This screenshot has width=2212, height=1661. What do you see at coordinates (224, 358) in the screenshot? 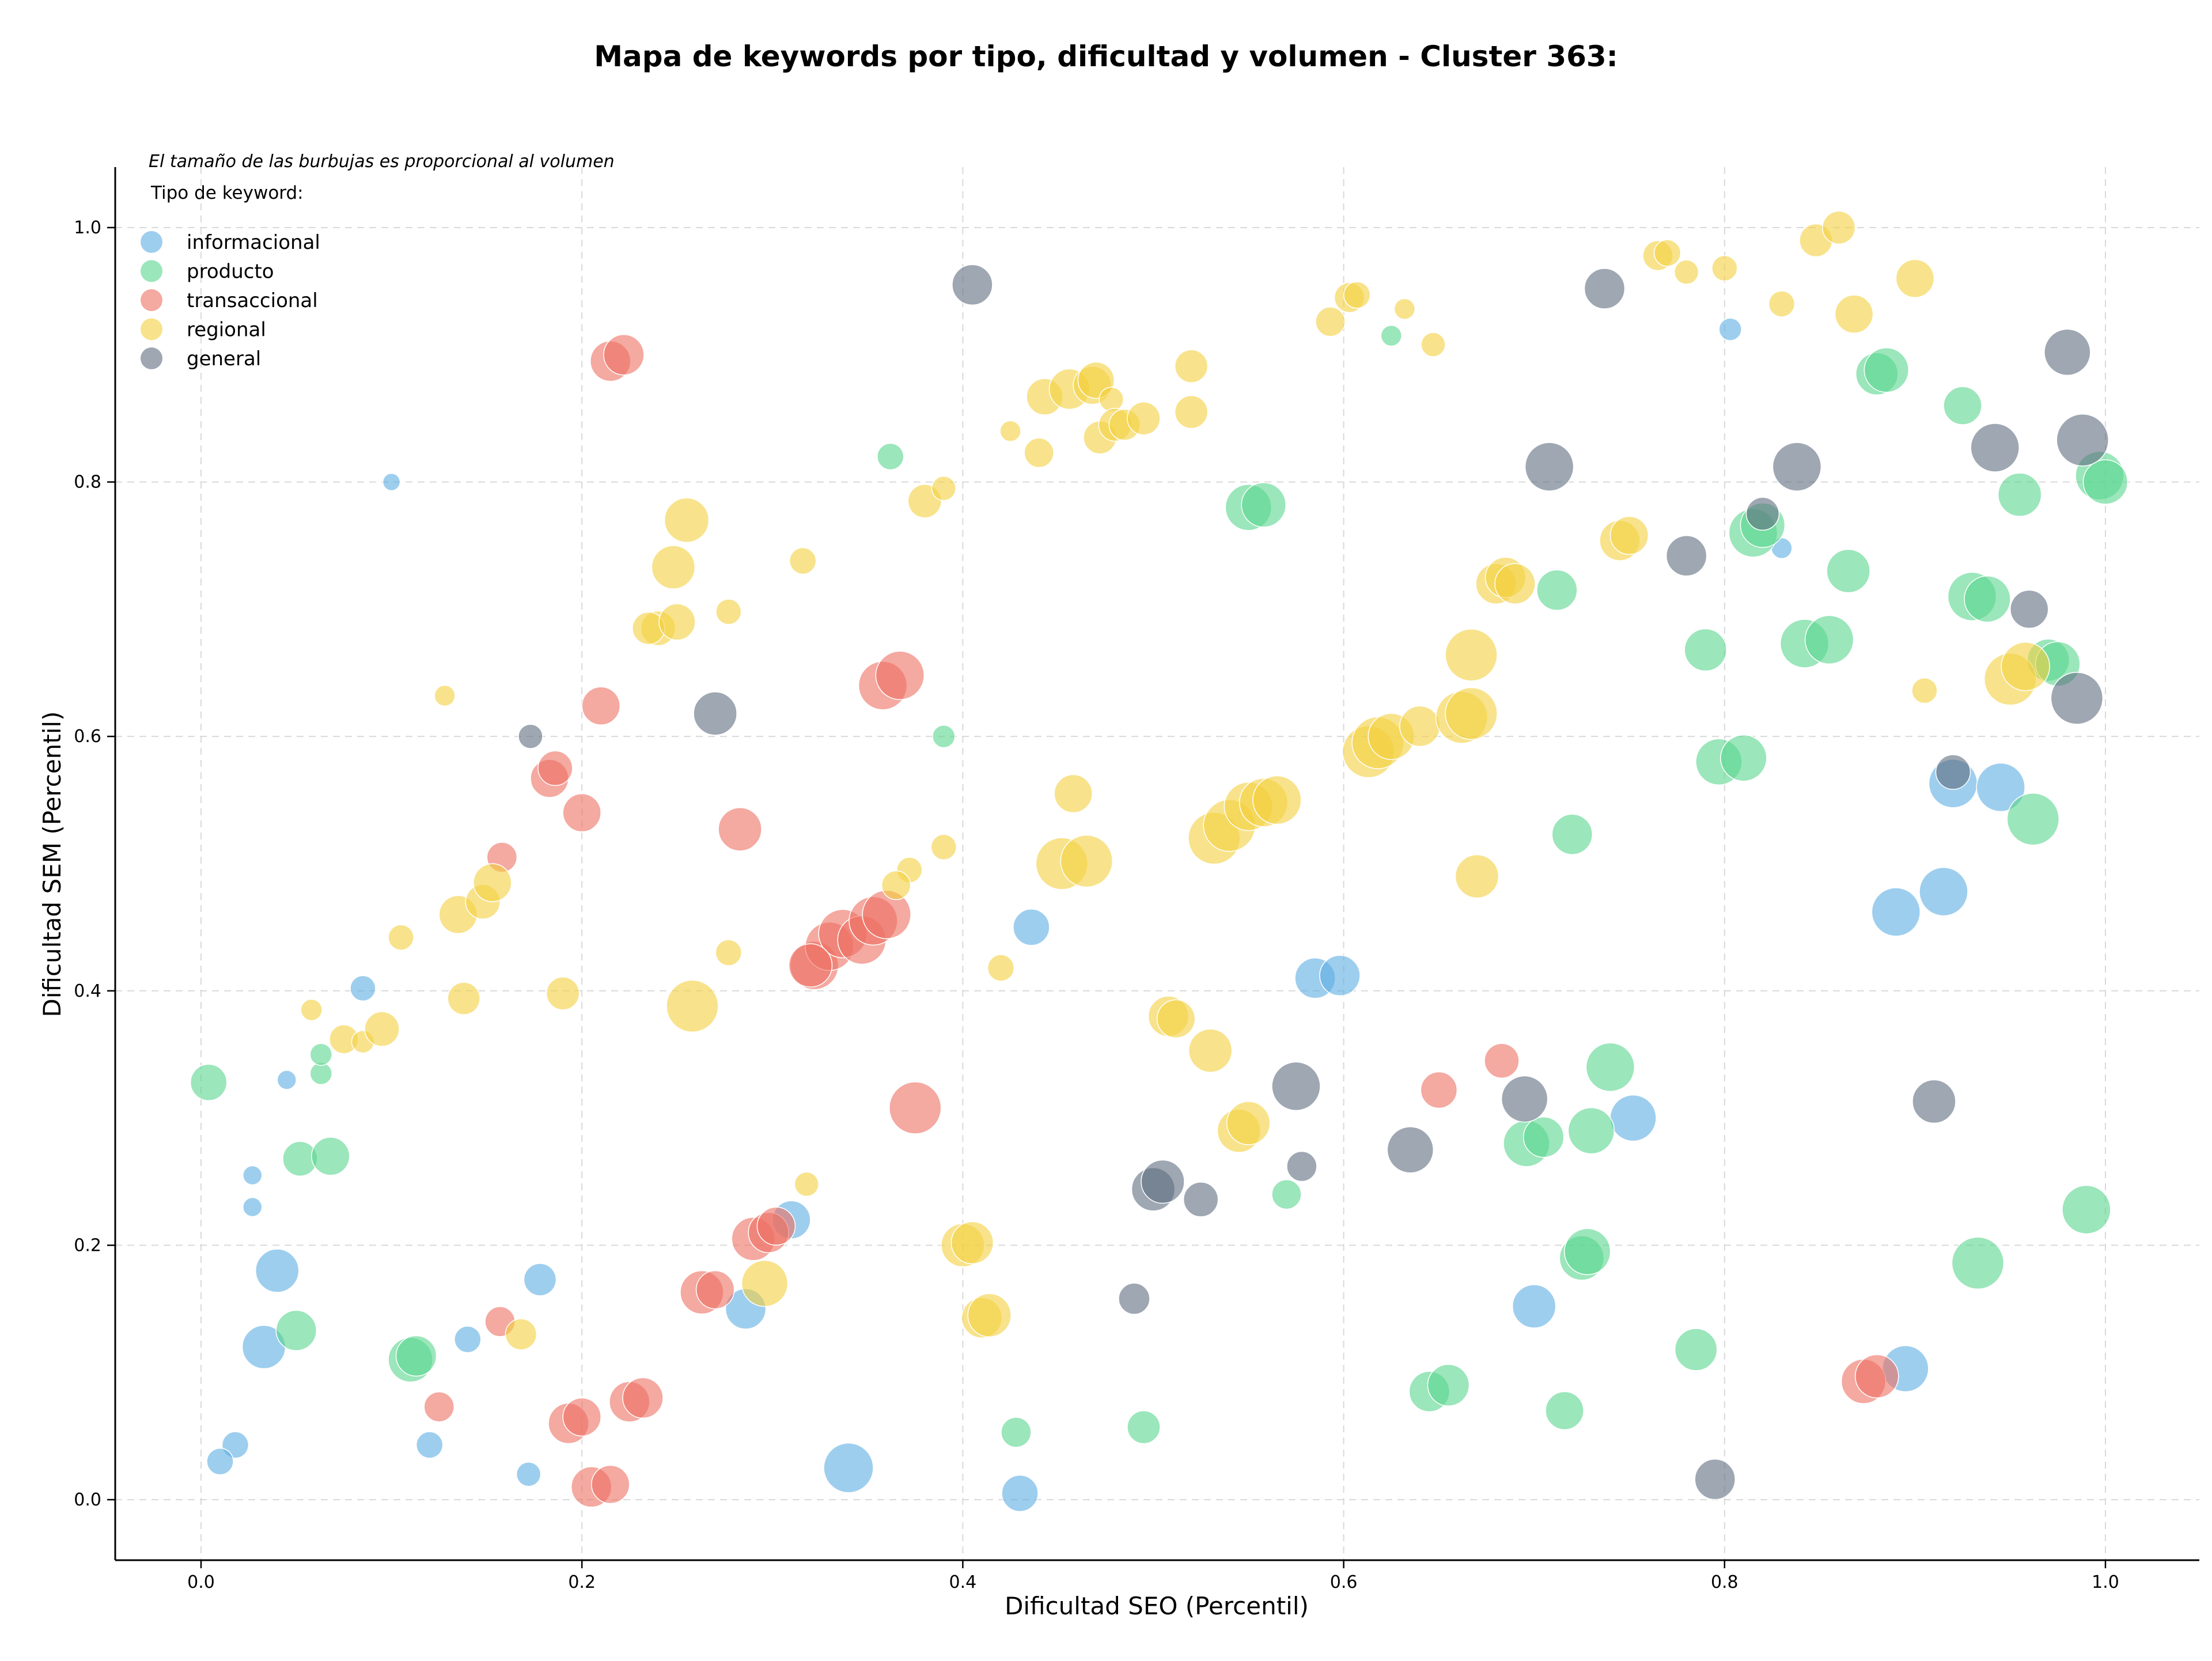
I see `legend-label-general: general` at bounding box center [224, 358].